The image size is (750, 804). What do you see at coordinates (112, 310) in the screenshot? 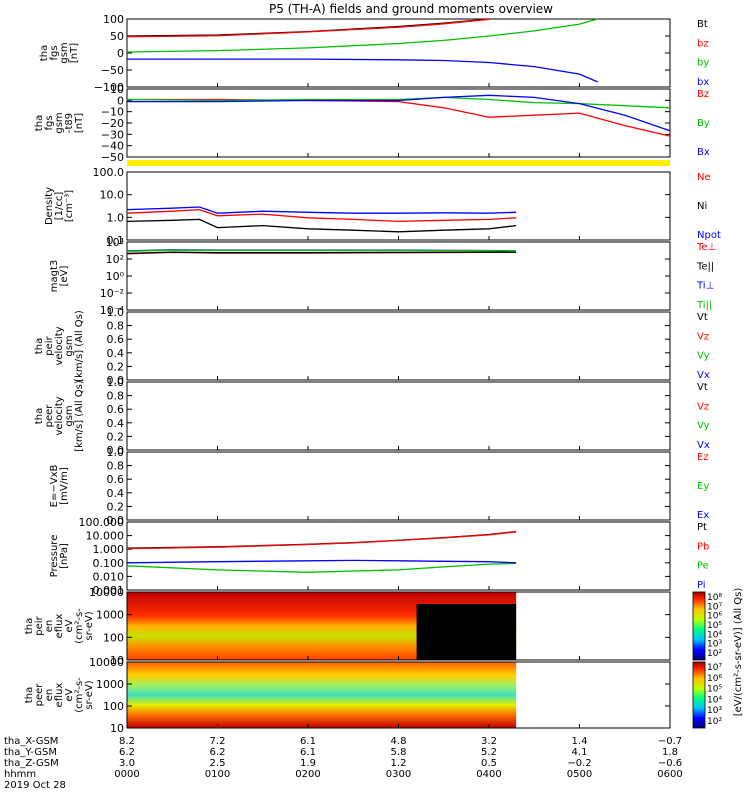
I see `y-tick-label: 10⁻⁴` at bounding box center [112, 310].